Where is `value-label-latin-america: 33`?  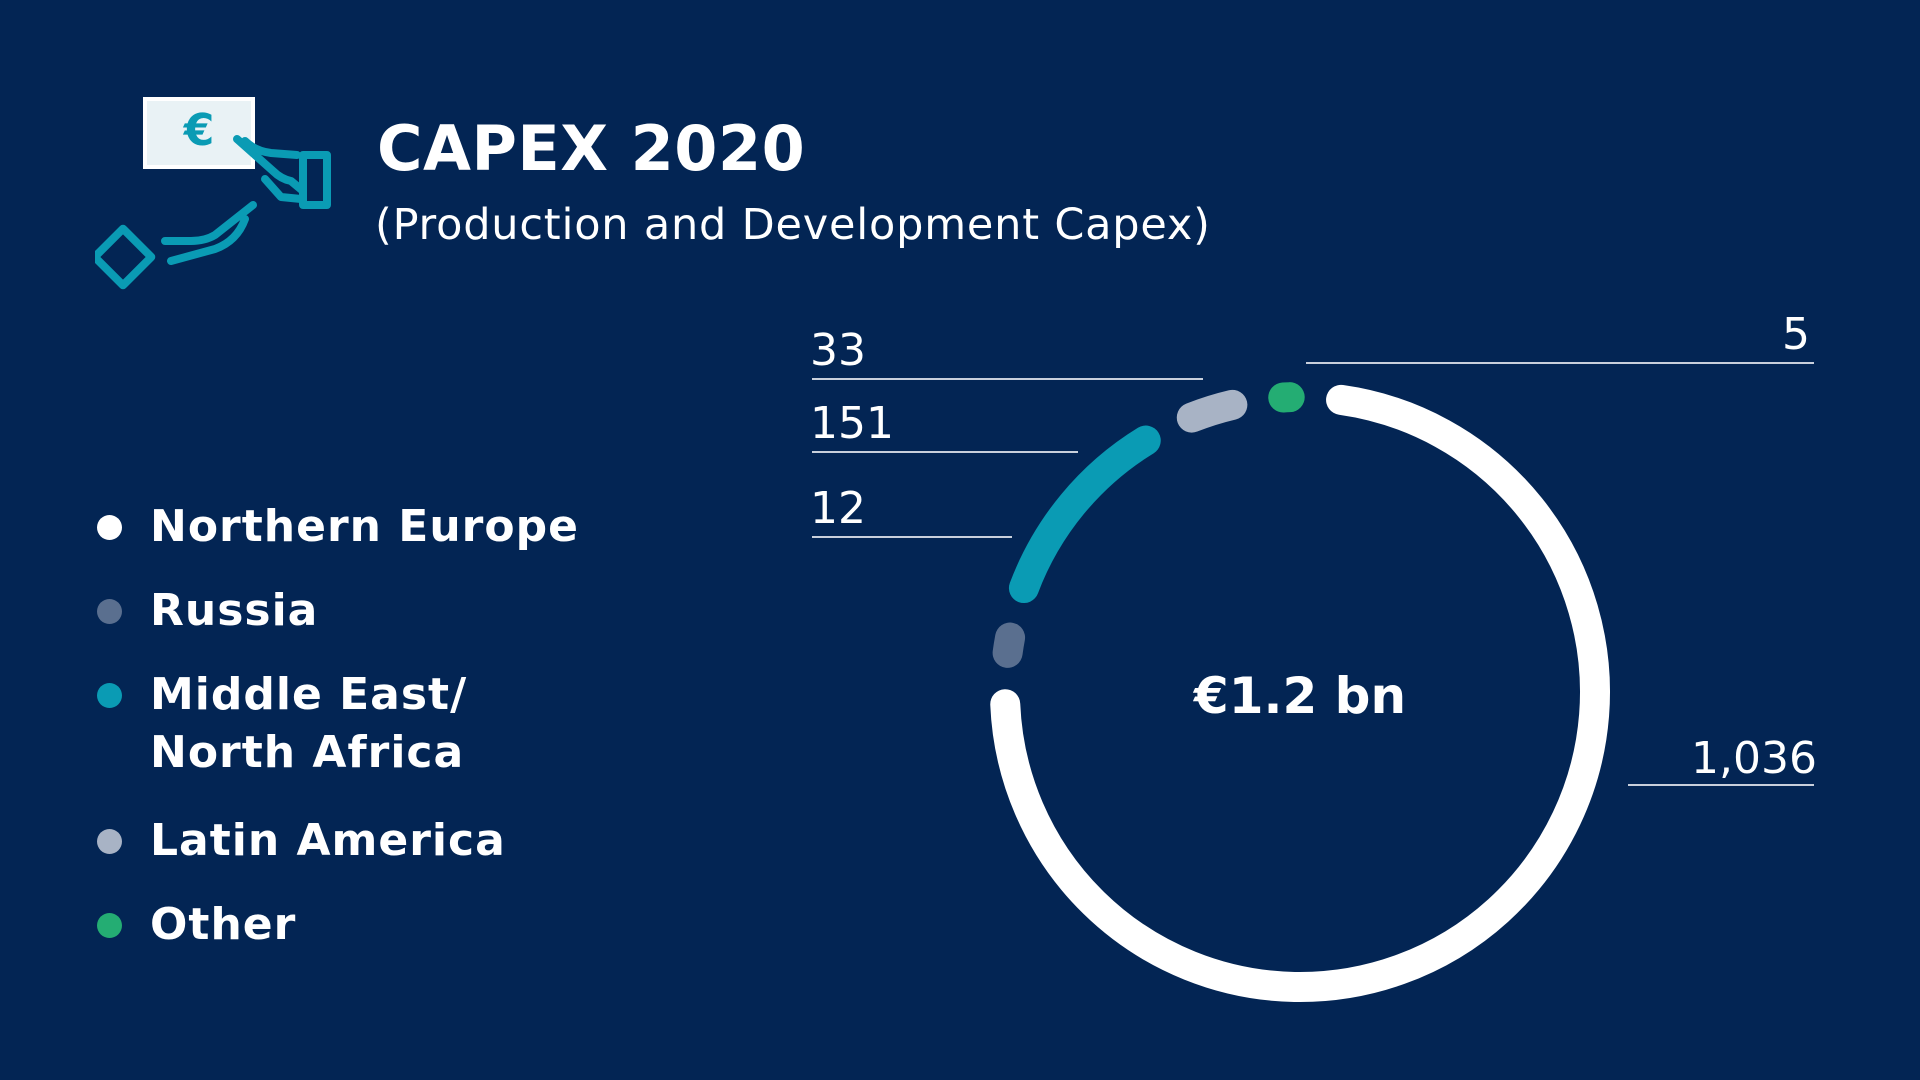 value-label-latin-america: 33 is located at coordinates (838, 350).